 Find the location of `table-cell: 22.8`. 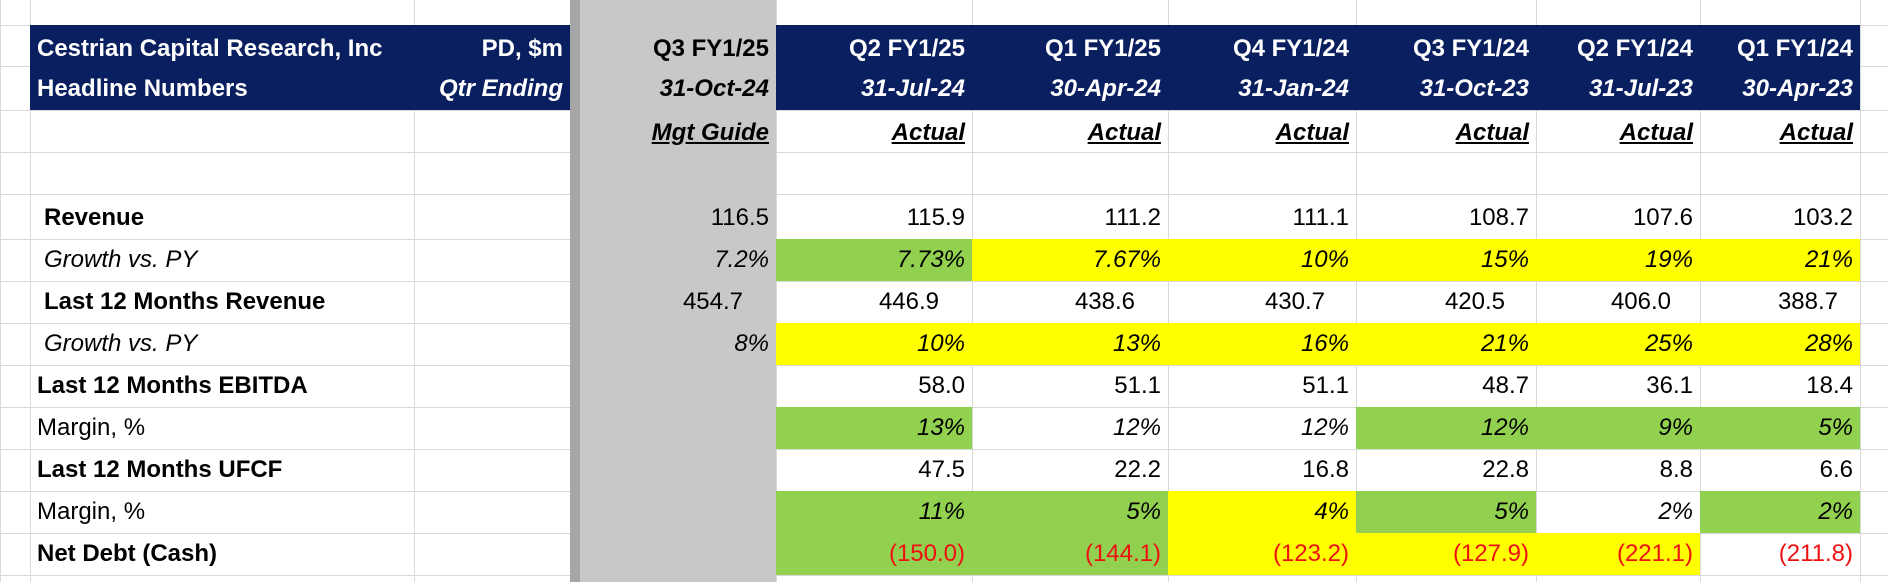

table-cell: 22.8 is located at coordinates (1505, 469).